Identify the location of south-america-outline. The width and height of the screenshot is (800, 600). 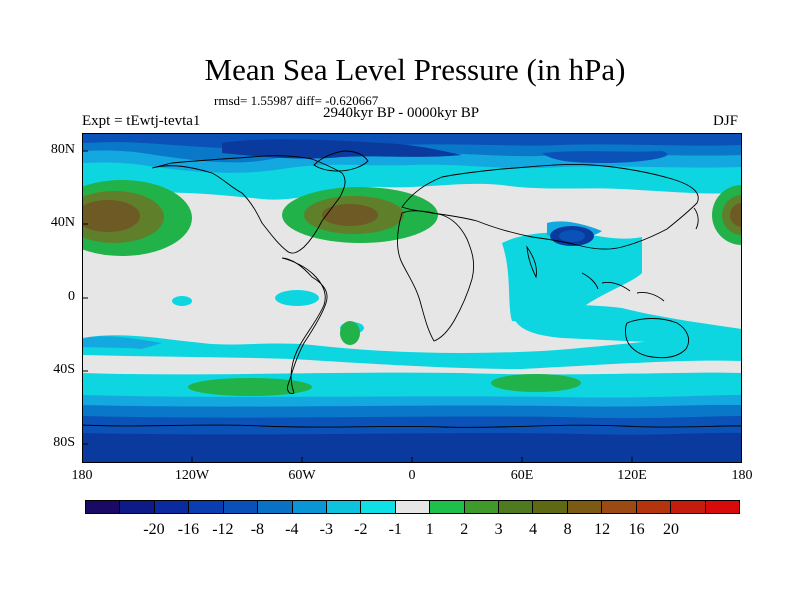
(304, 325).